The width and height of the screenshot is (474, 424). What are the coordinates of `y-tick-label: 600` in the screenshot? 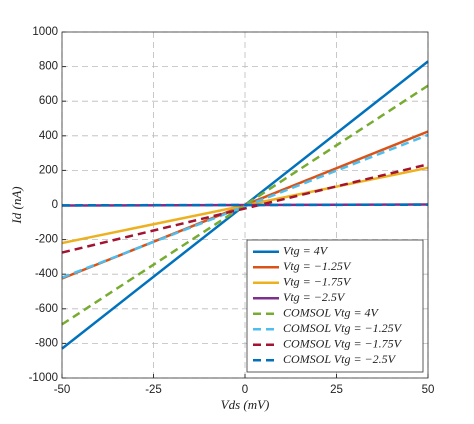 It's located at (48, 101).